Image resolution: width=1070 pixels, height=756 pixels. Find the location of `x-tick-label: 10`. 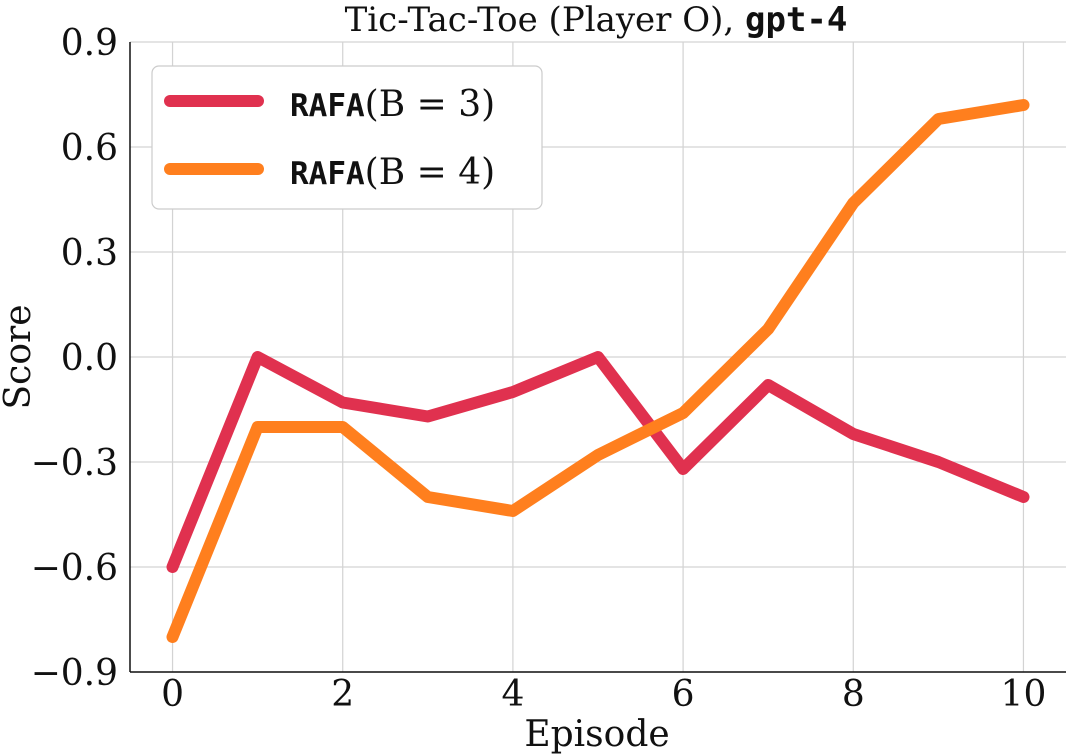

x-tick-label: 10 is located at coordinates (1024, 694).